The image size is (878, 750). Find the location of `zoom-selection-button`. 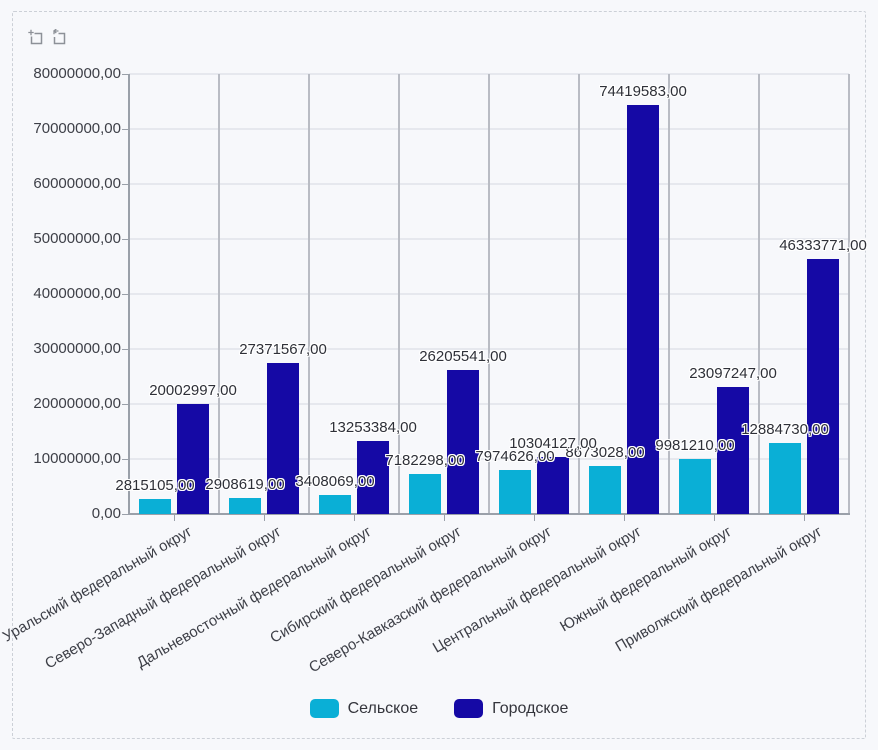

zoom-selection-button is located at coordinates (36, 38).